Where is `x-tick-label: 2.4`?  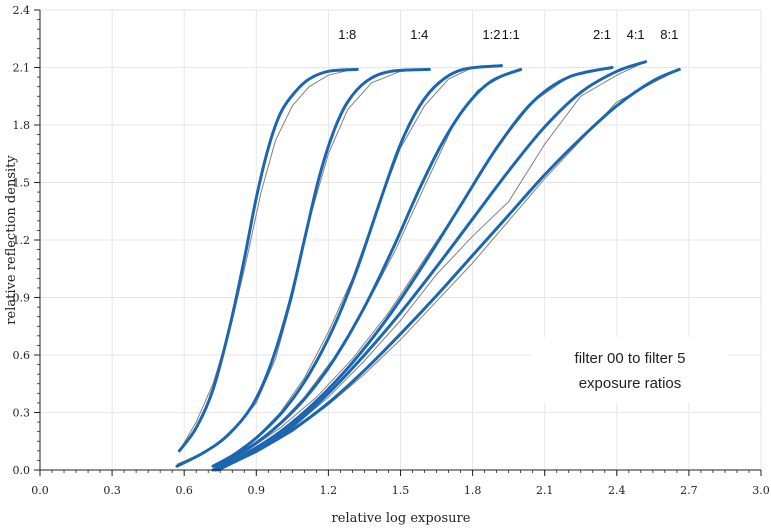
x-tick-label: 2.4 is located at coordinates (617, 490).